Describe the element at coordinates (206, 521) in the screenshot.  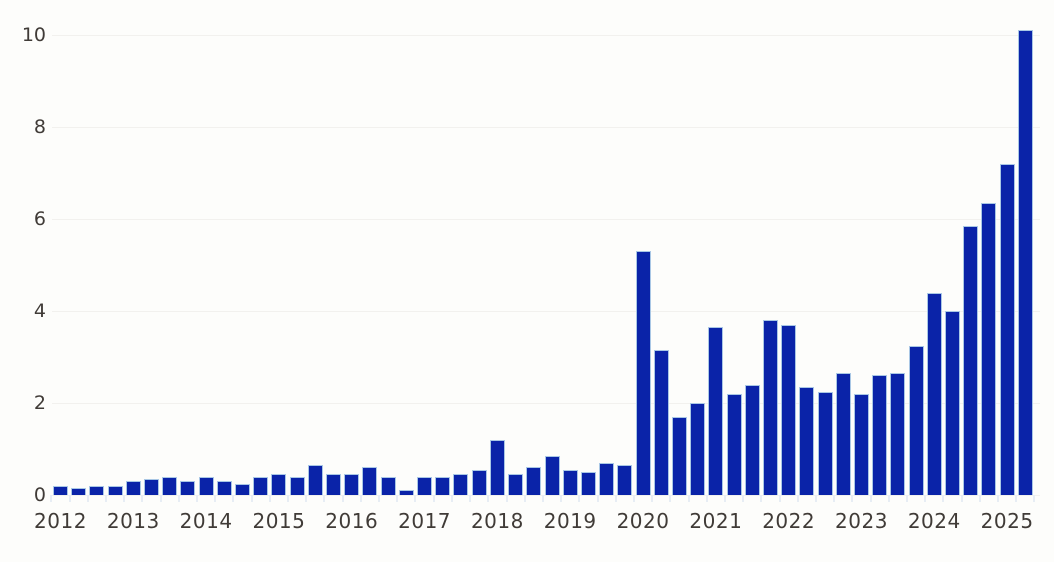
I see `x-axis-label: 2014` at that location.